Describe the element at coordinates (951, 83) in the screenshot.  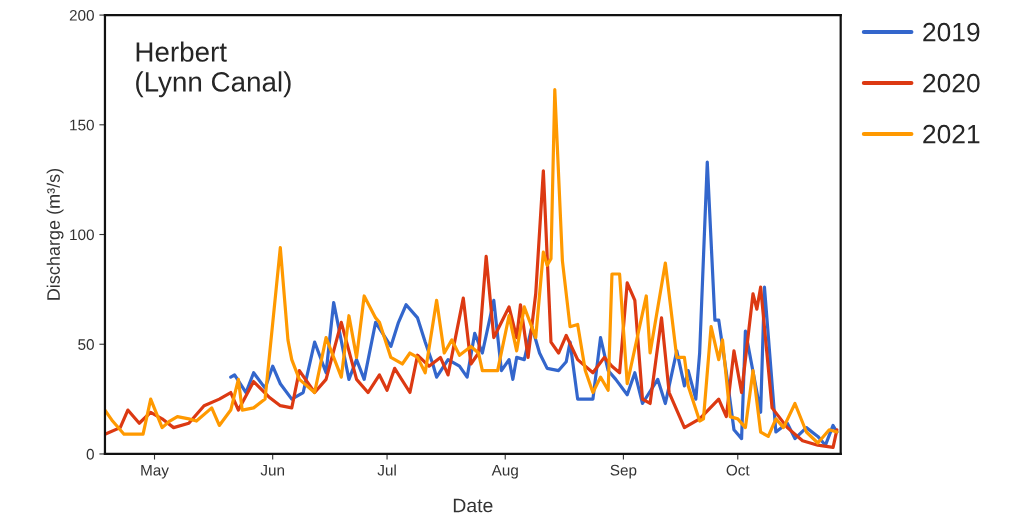
I see `legend-label: 2020` at that location.